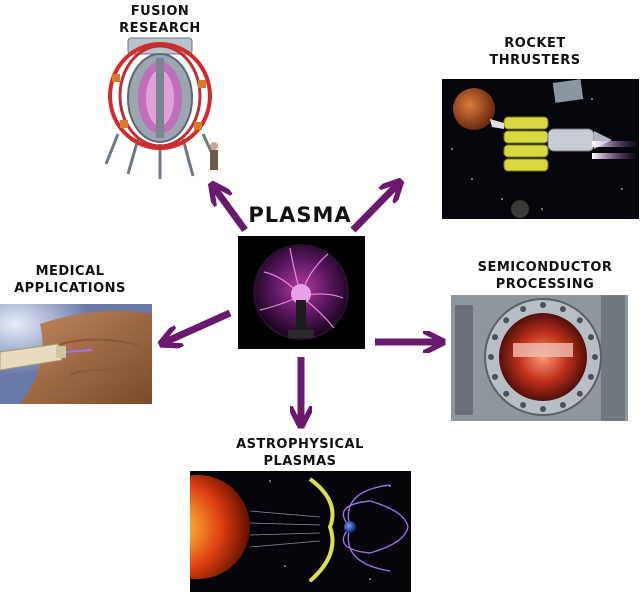 The image size is (640, 592). I want to click on medical-label: MEDICAL APPLICATIONS, so click(70, 280).